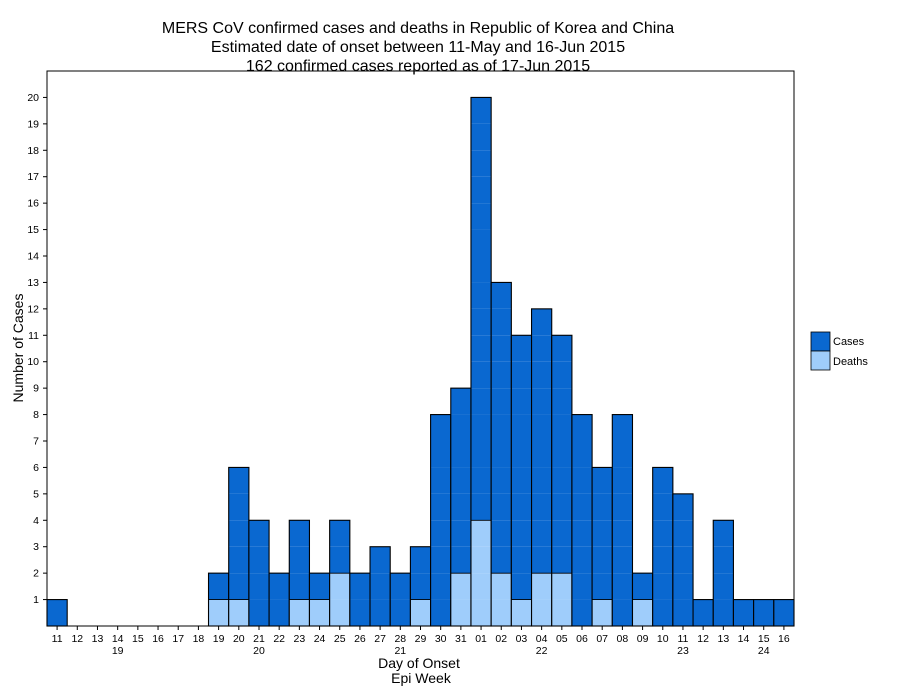 Image resolution: width=900 pixels, height=695 pixels. I want to click on x-tick-label: 15, so click(764, 639).